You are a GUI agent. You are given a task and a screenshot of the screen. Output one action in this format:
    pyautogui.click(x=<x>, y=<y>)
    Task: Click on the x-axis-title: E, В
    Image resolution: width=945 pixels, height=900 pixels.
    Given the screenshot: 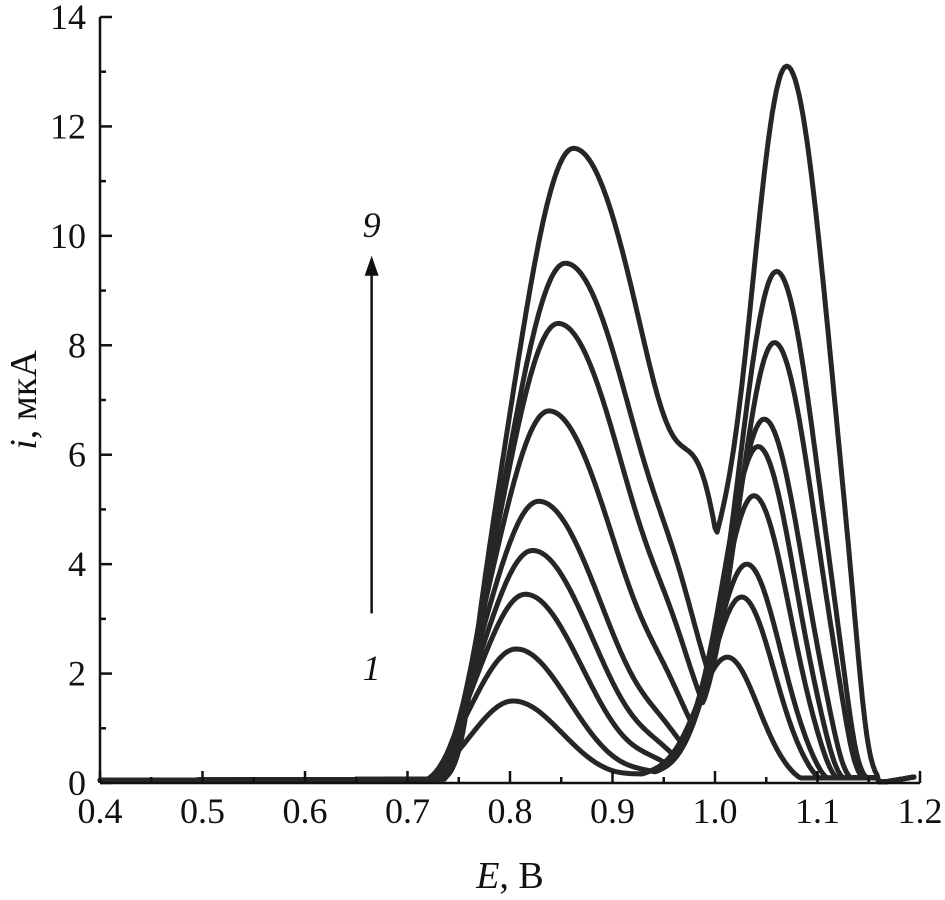 What is the action you would take?
    pyautogui.click(x=509, y=876)
    